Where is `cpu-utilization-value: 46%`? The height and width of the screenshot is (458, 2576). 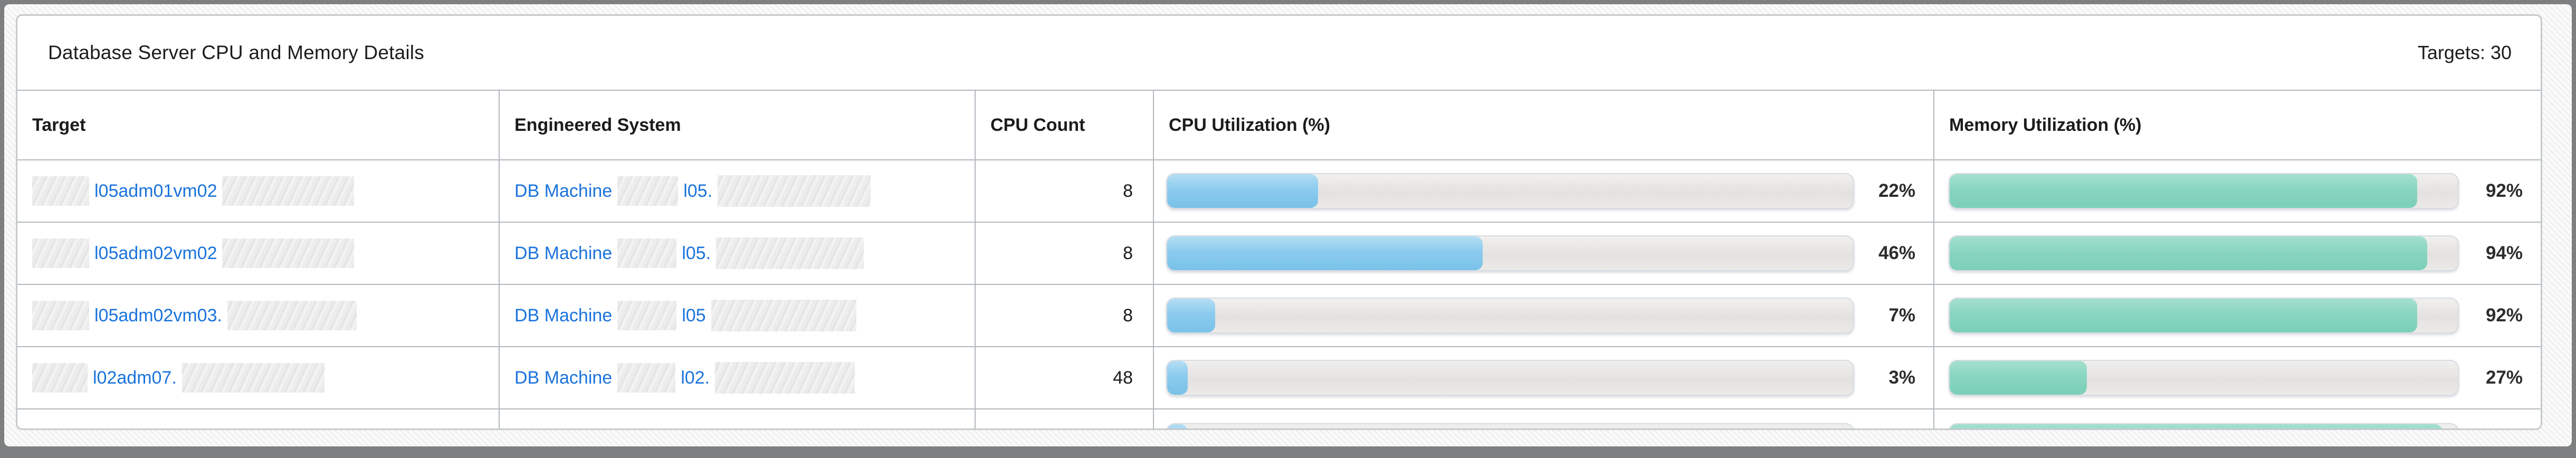 cpu-utilization-value: 46% is located at coordinates (1896, 253).